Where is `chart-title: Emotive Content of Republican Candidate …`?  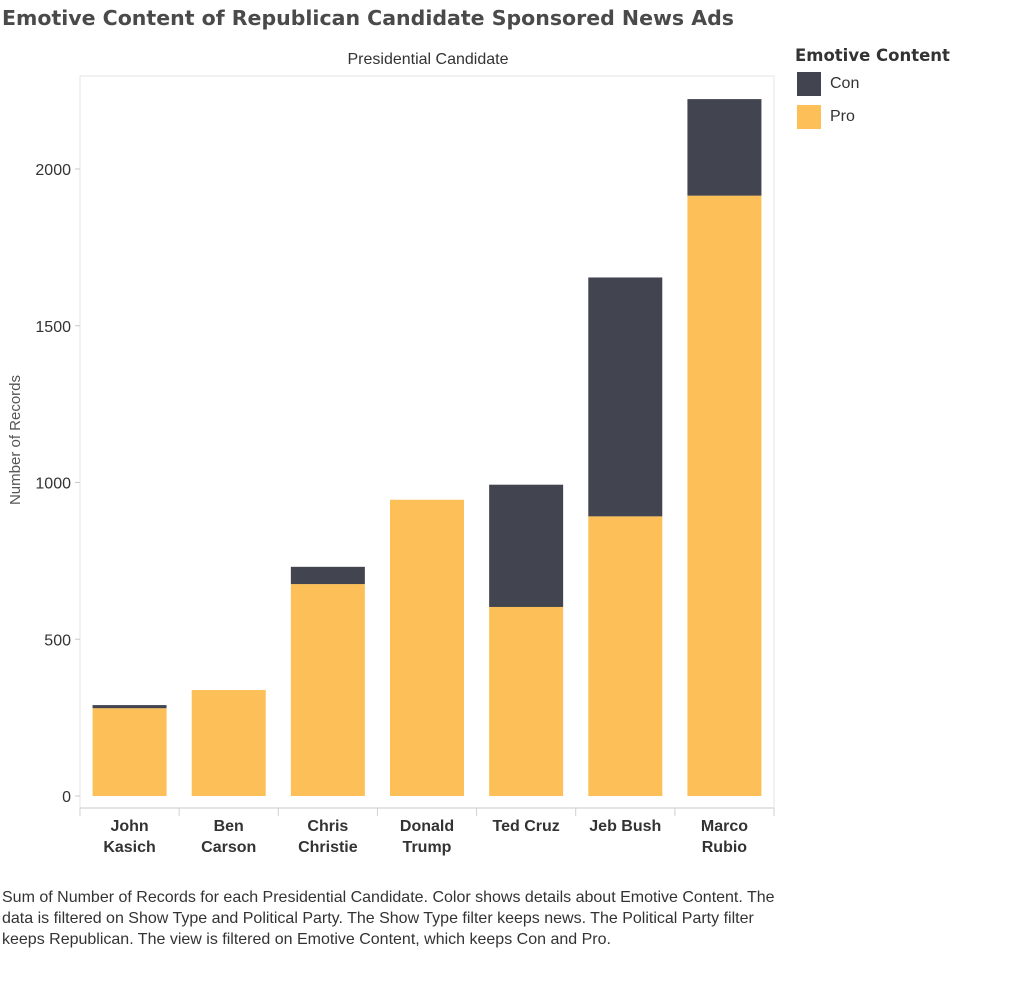 chart-title: Emotive Content of Republican Candidate … is located at coordinates (368, 18).